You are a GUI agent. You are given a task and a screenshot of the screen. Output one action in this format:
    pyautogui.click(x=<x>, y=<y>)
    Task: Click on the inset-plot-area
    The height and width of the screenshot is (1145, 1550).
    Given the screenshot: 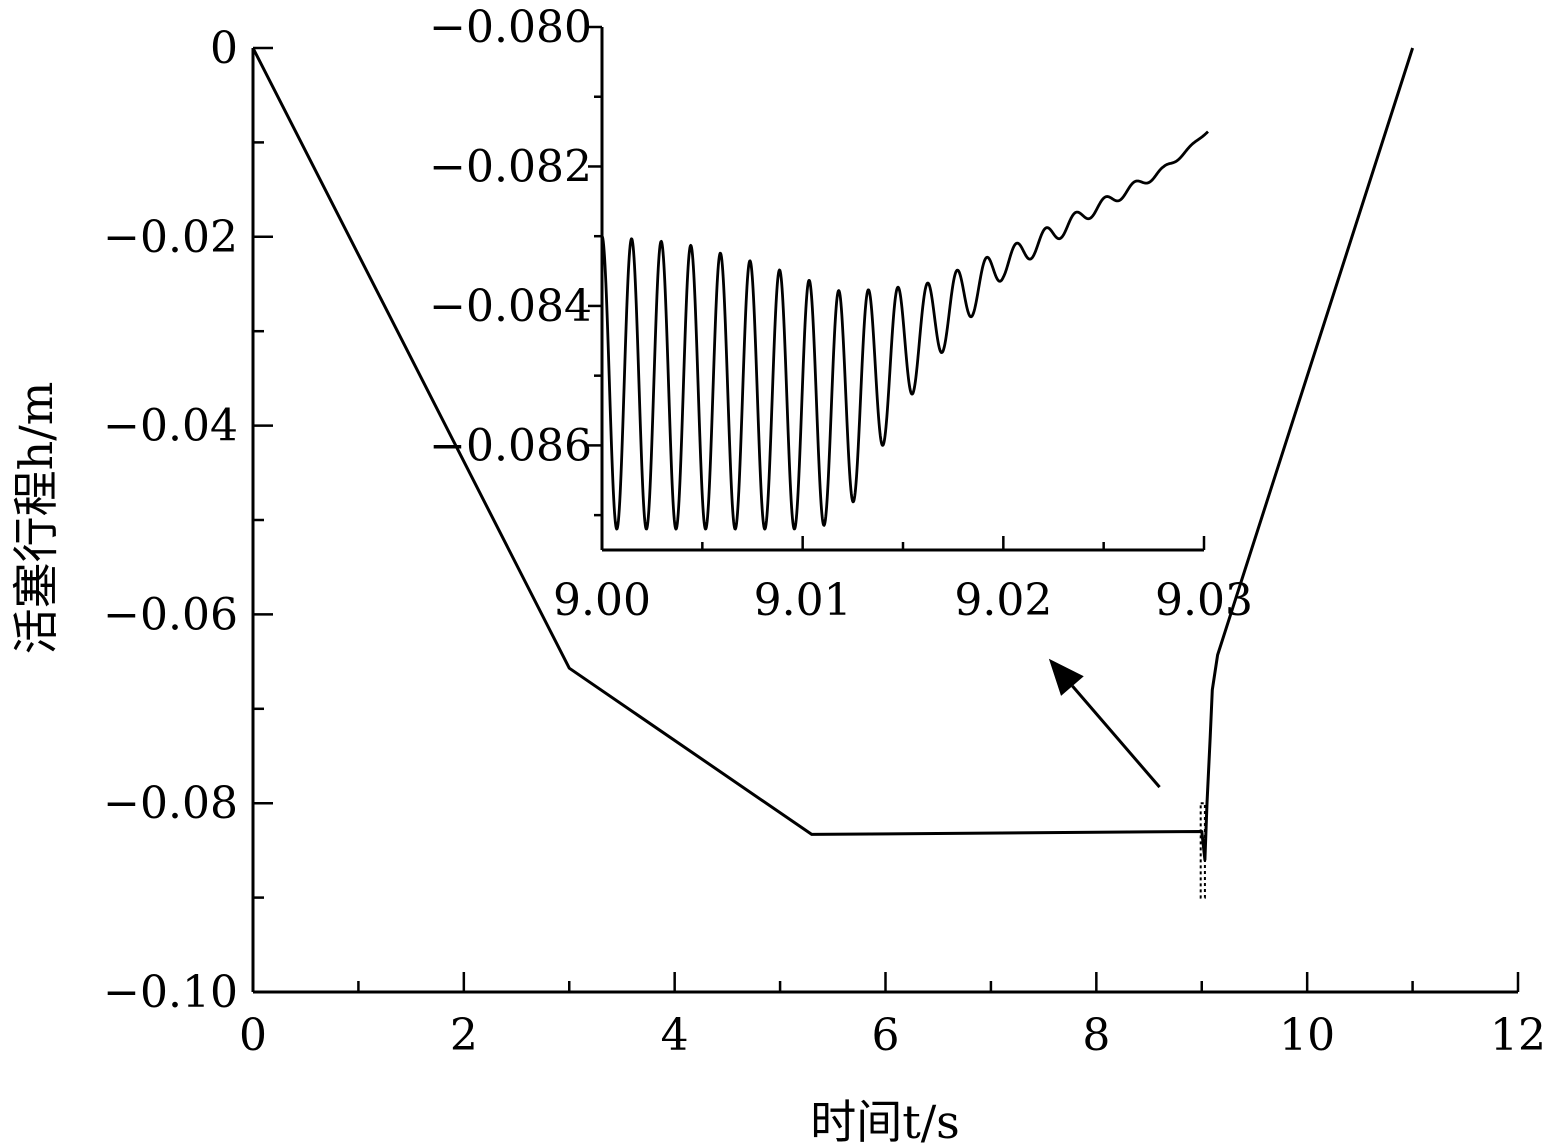 What is the action you would take?
    pyautogui.click(x=904, y=330)
    